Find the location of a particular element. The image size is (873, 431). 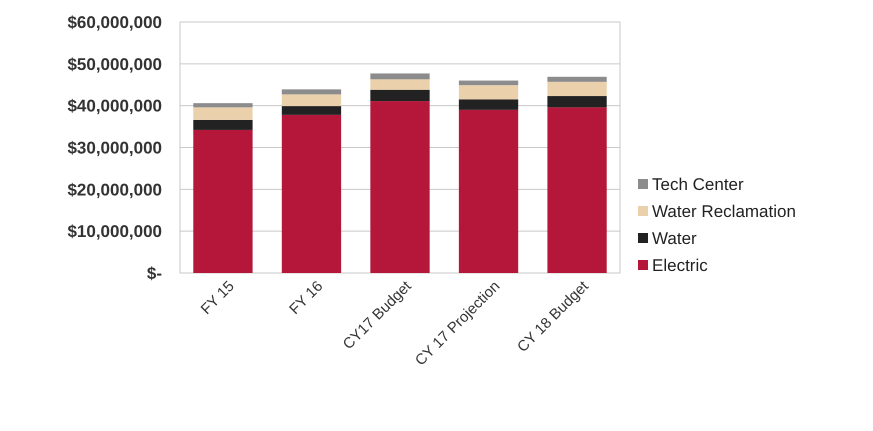

legend-label: Tech Center is located at coordinates (698, 184).